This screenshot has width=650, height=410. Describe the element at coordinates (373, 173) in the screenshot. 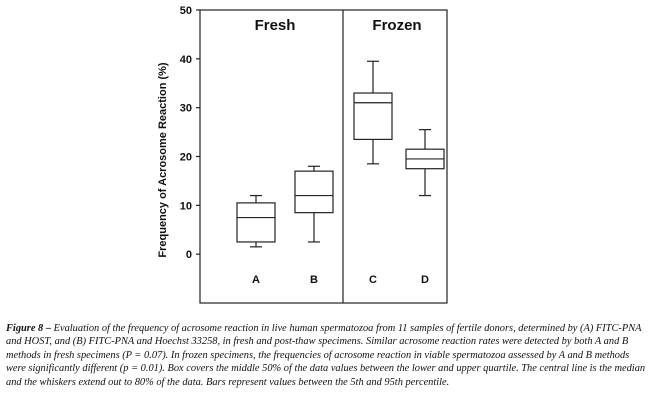

I see `box-C: C` at that location.